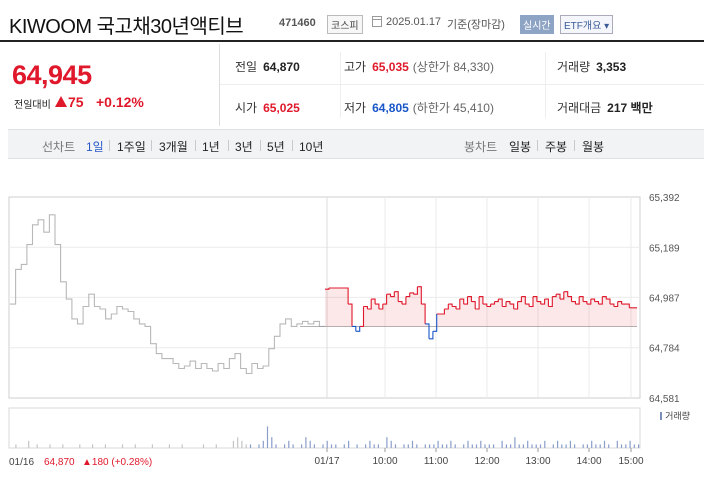  I want to click on y-tick-label: 65,392, so click(664, 198).